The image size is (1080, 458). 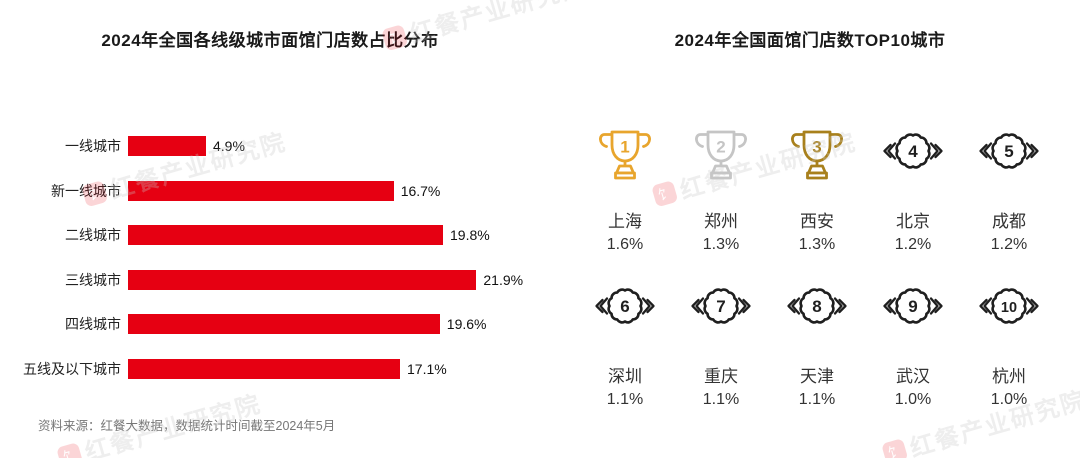 I want to click on bar-row: 一线城市 4.9%, so click(x=270, y=146).